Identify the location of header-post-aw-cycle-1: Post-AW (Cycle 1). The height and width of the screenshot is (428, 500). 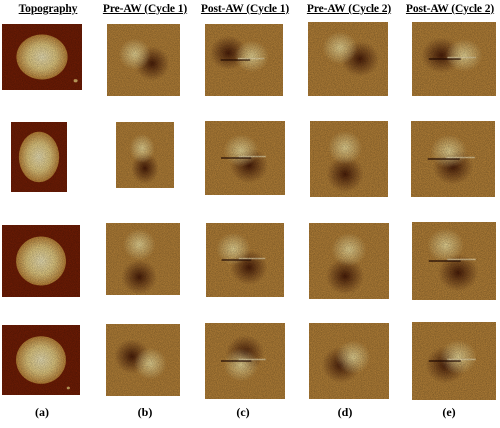
(245, 9).